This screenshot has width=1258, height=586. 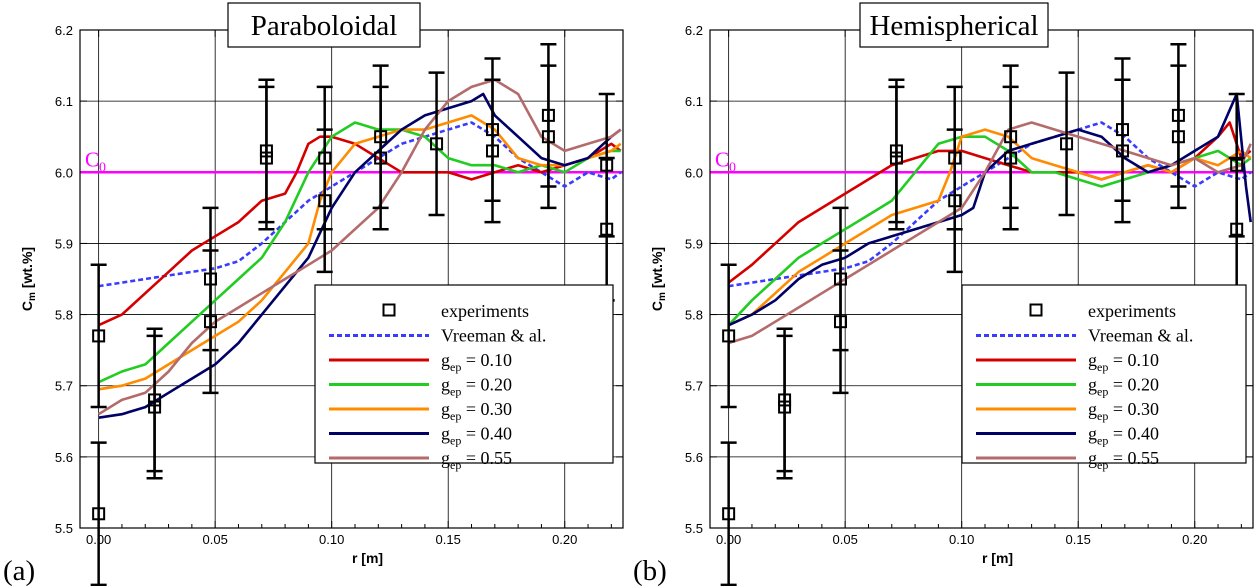 What do you see at coordinates (102, 167) in the screenshot?
I see `reference-label-sub: 0` at bounding box center [102, 167].